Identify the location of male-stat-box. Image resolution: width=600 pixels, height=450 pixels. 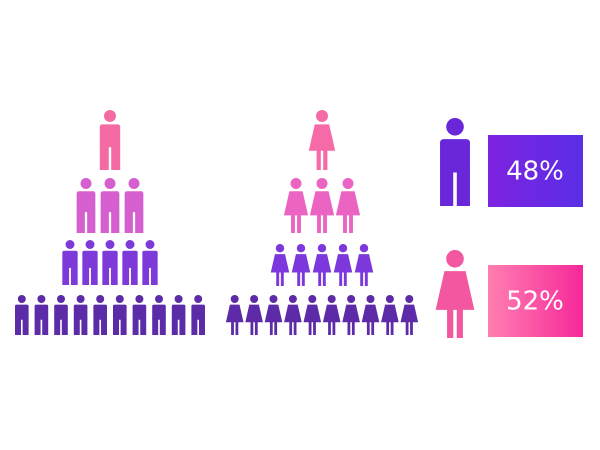
(535, 171).